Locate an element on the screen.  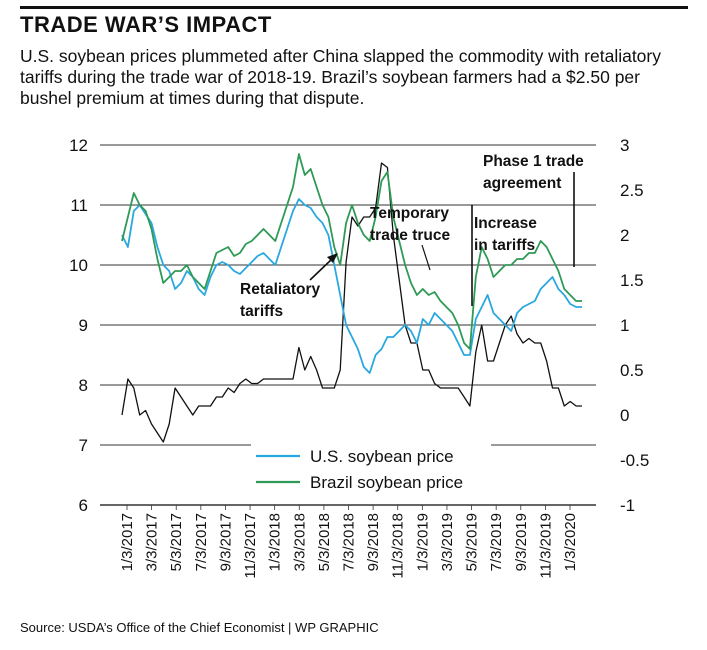
x-tick-label: 11/3/2017 is located at coordinates (250, 546).